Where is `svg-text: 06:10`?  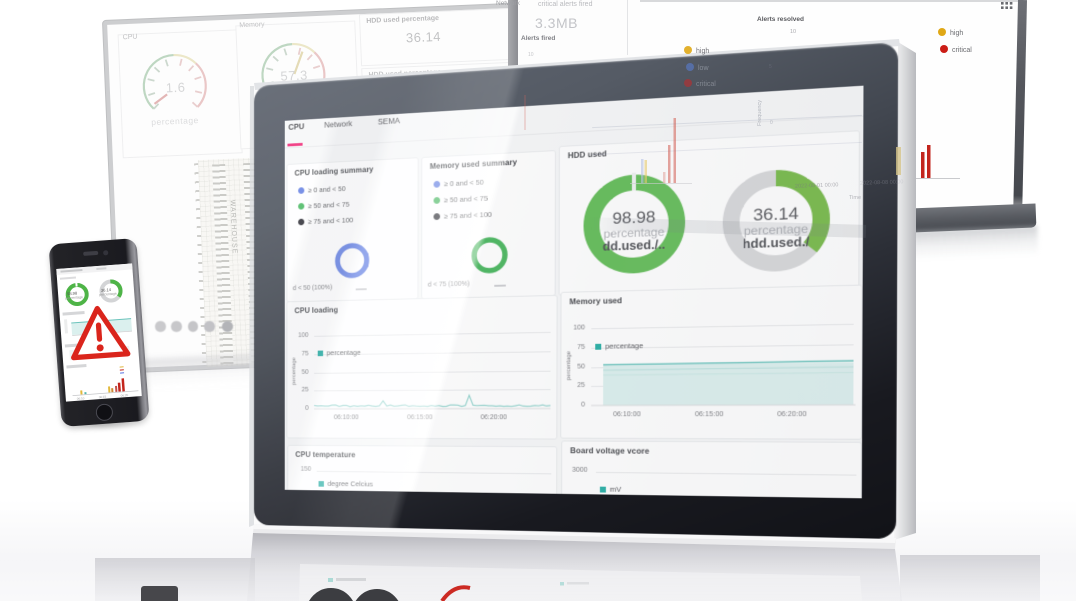 svg-text: 06:10 is located at coordinates (81, 398).